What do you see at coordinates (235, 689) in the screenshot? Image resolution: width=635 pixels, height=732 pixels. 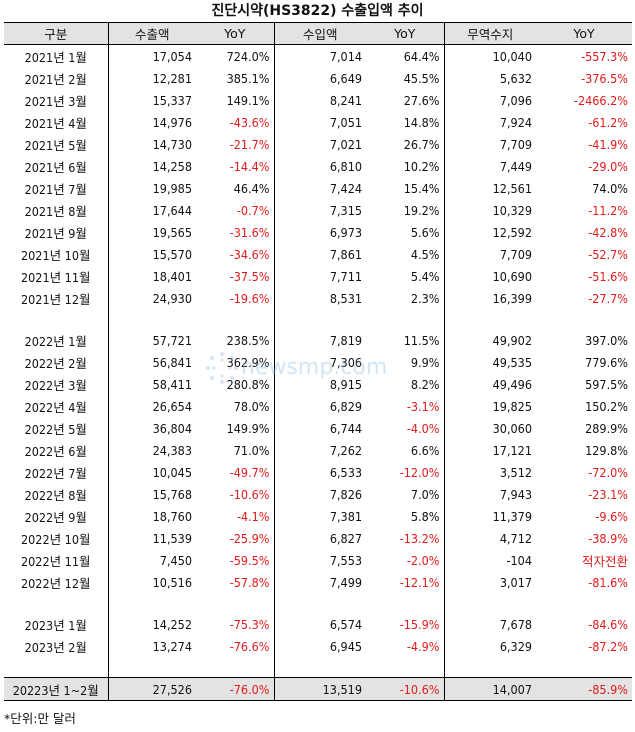 I see `cell-export-yoy: -76.0%` at bounding box center [235, 689].